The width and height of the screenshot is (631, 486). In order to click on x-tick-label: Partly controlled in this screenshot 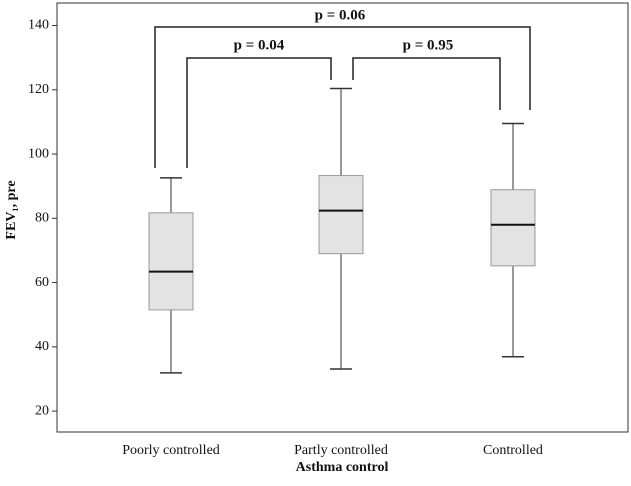, I will do `click(341, 450)`.